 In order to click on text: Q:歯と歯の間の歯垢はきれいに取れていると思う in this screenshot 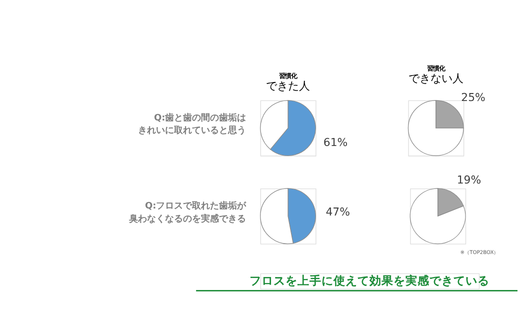, I will do `click(192, 124)`.